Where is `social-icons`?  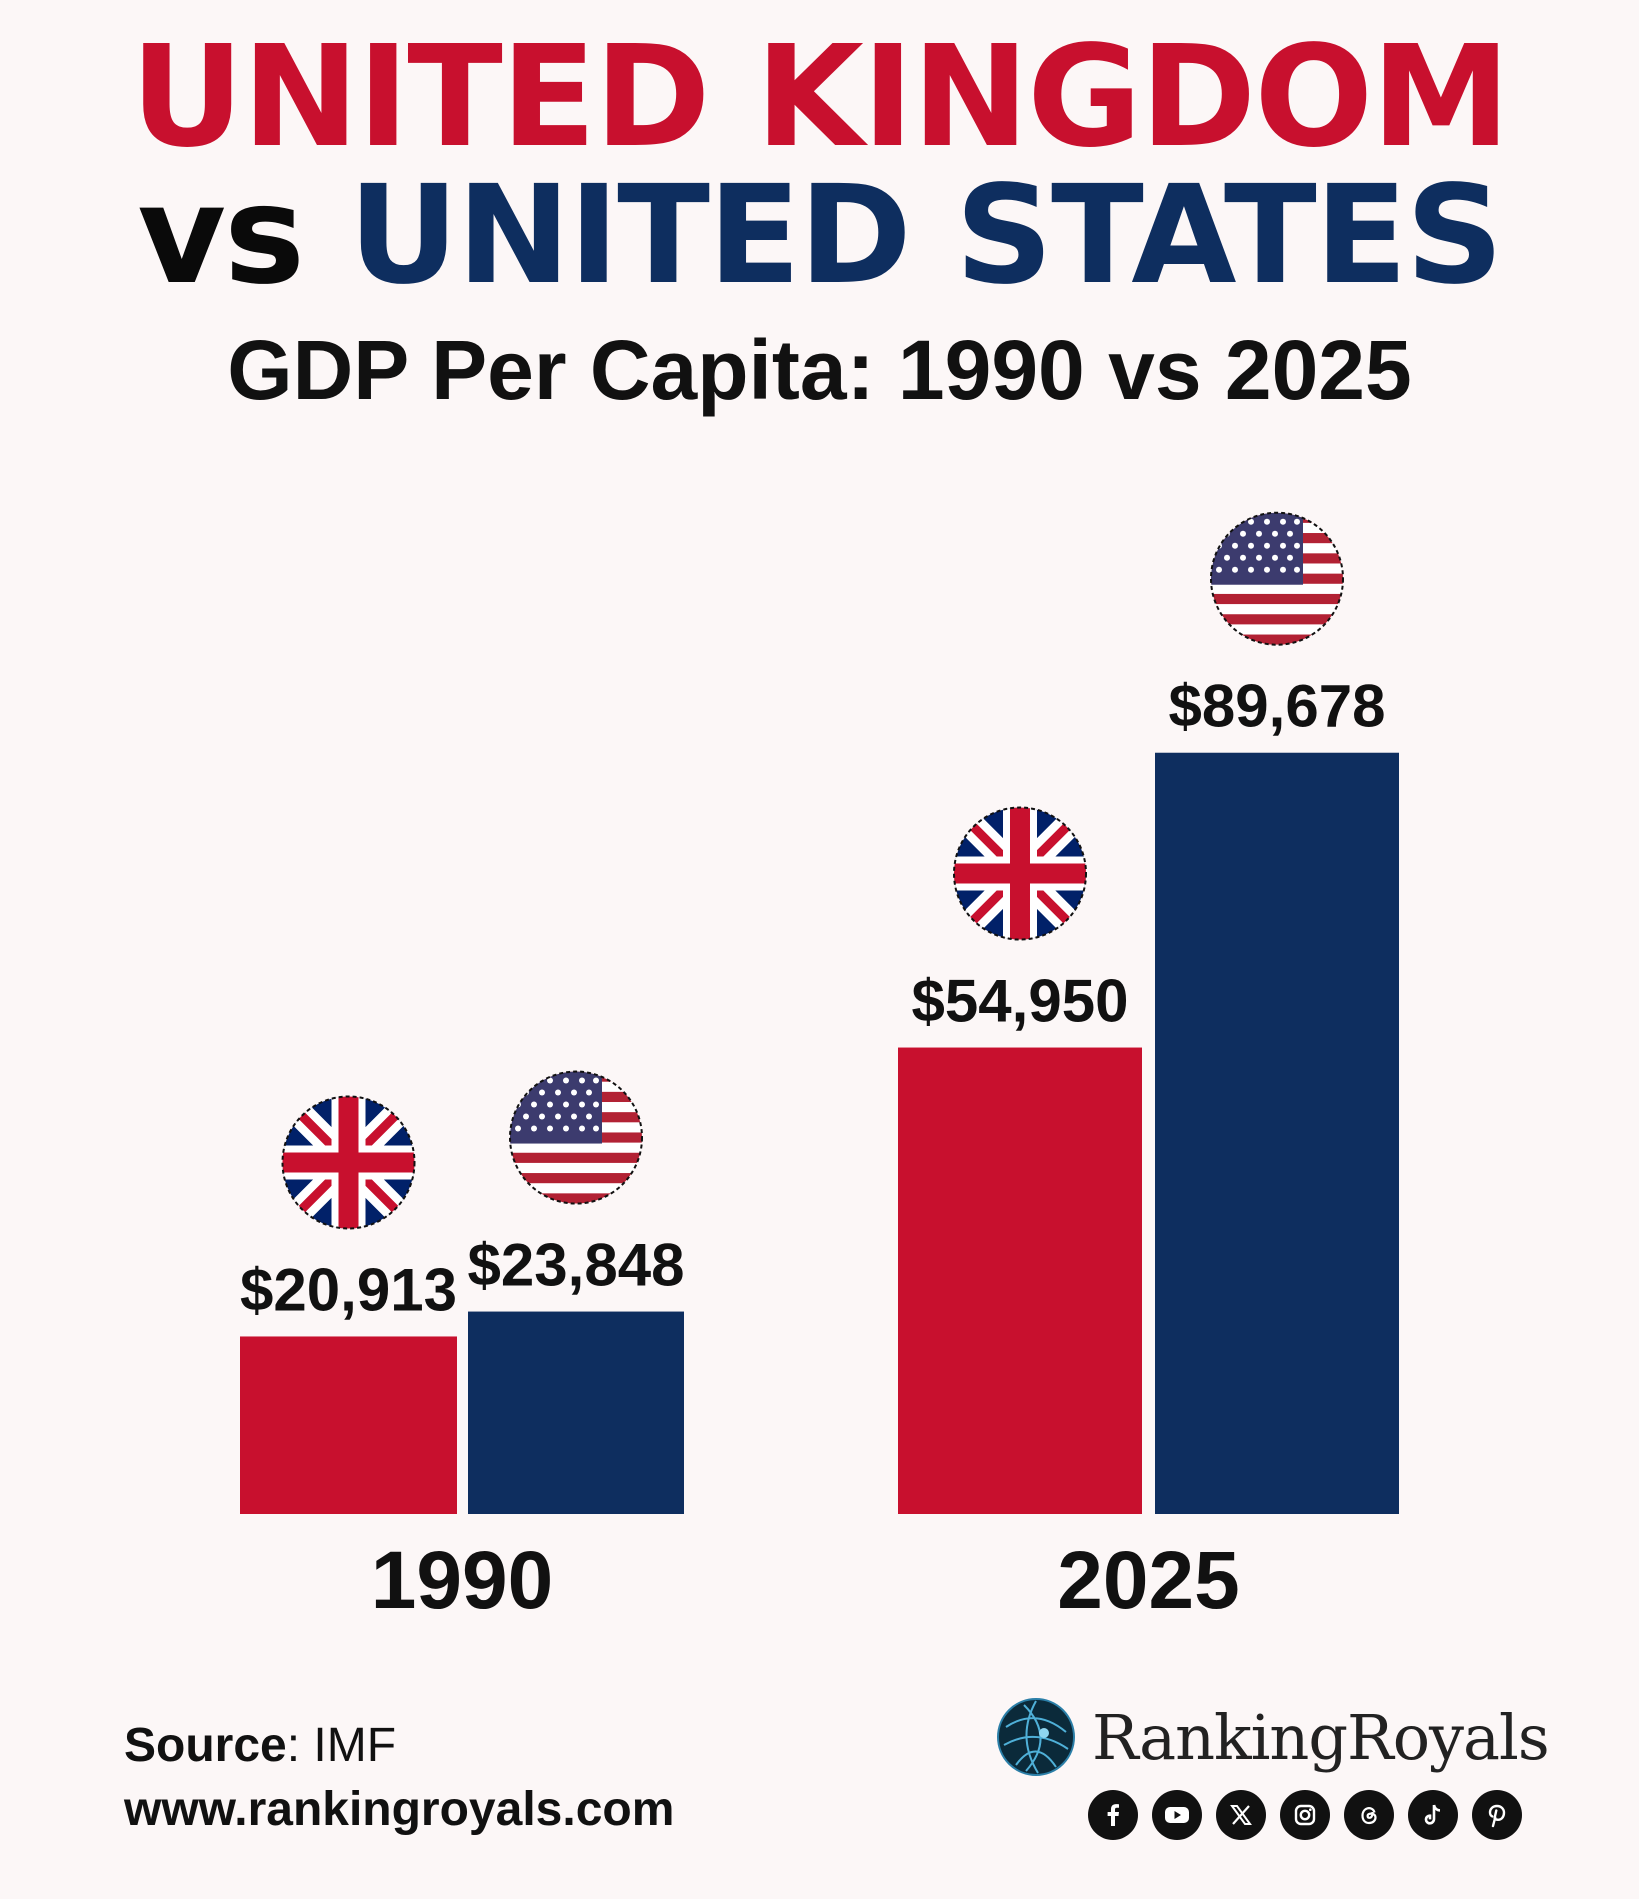
social-icons is located at coordinates (1305, 1815).